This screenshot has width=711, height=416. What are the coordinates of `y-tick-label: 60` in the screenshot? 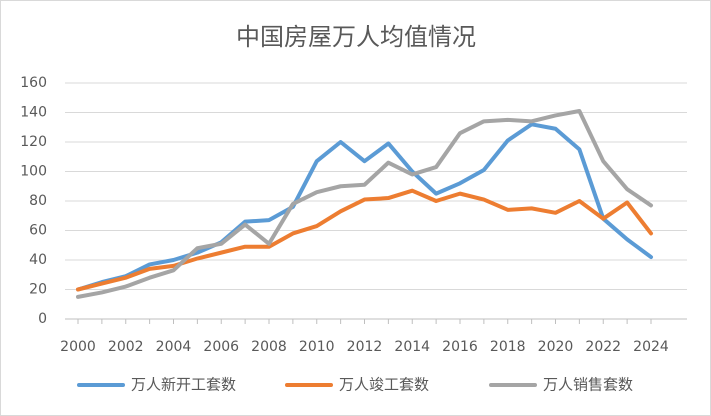 It's located at (38, 231).